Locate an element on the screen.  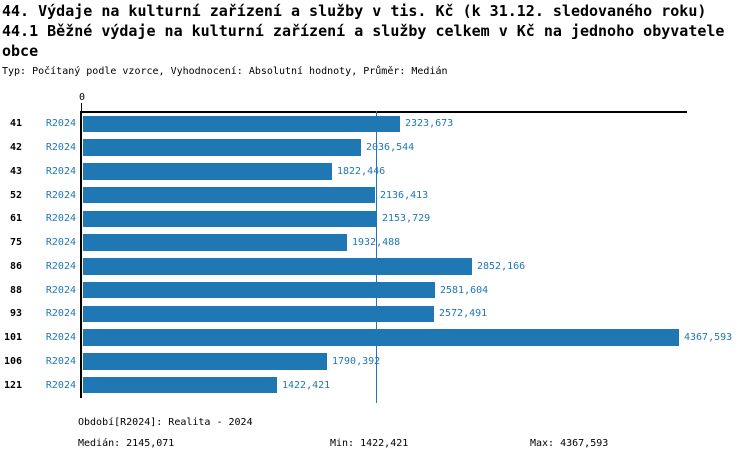
bar-value-label: 1822,446 is located at coordinates (361, 171).